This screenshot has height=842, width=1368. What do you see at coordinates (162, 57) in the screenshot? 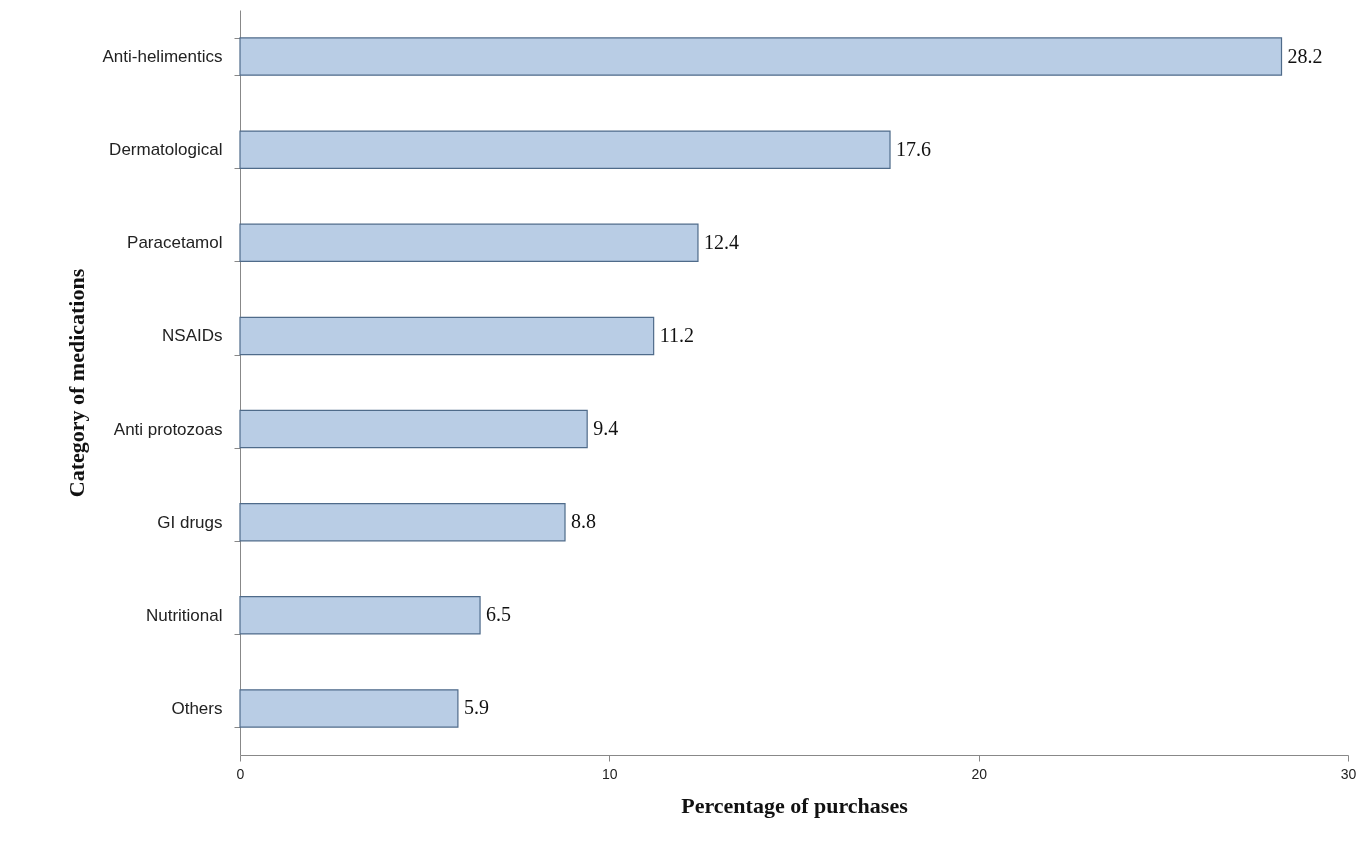
I see `y-tick-label: Anti-helimentics` at bounding box center [162, 57].